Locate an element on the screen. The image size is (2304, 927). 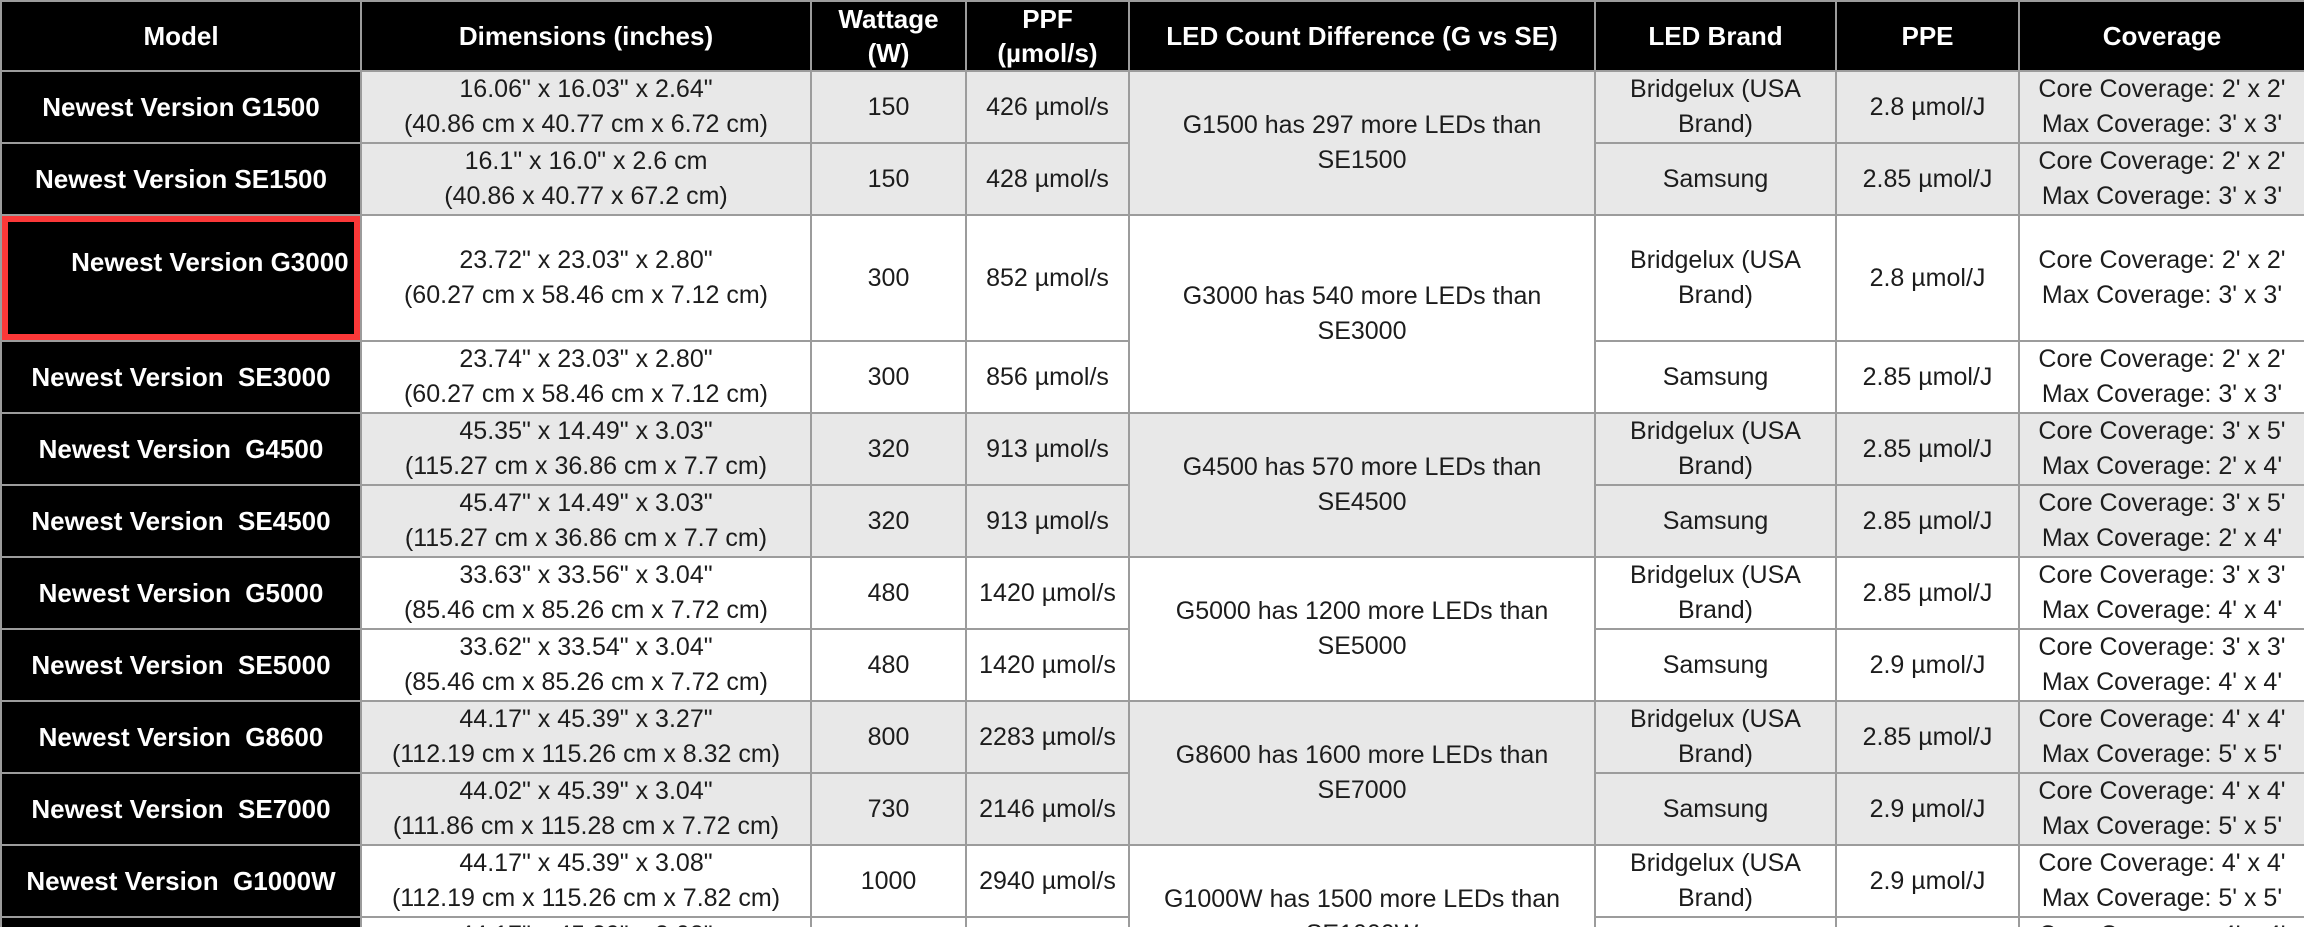
dimensions-inches: 45.35" x 14.49" x 3.03" is located at coordinates (586, 431).